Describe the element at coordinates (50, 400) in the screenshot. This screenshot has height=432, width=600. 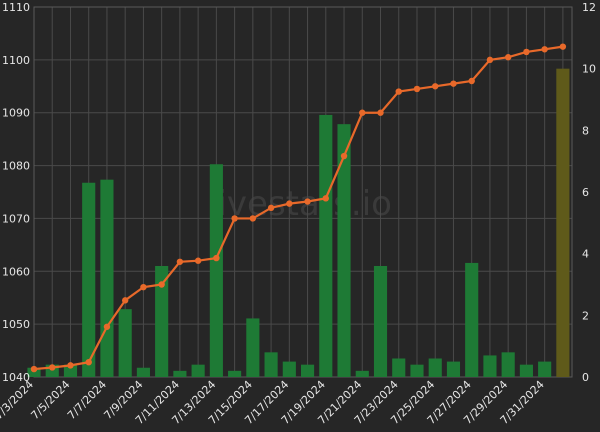
I see `x-tick-label: 7/5/2024` at that location.